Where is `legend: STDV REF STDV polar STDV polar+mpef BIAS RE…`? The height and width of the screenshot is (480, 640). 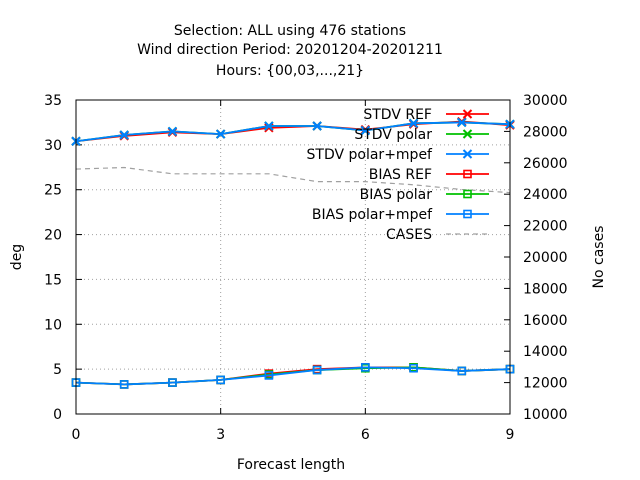 legend: STDV REF STDV polar STDV polar+mpef BIAS RE… is located at coordinates (398, 175).